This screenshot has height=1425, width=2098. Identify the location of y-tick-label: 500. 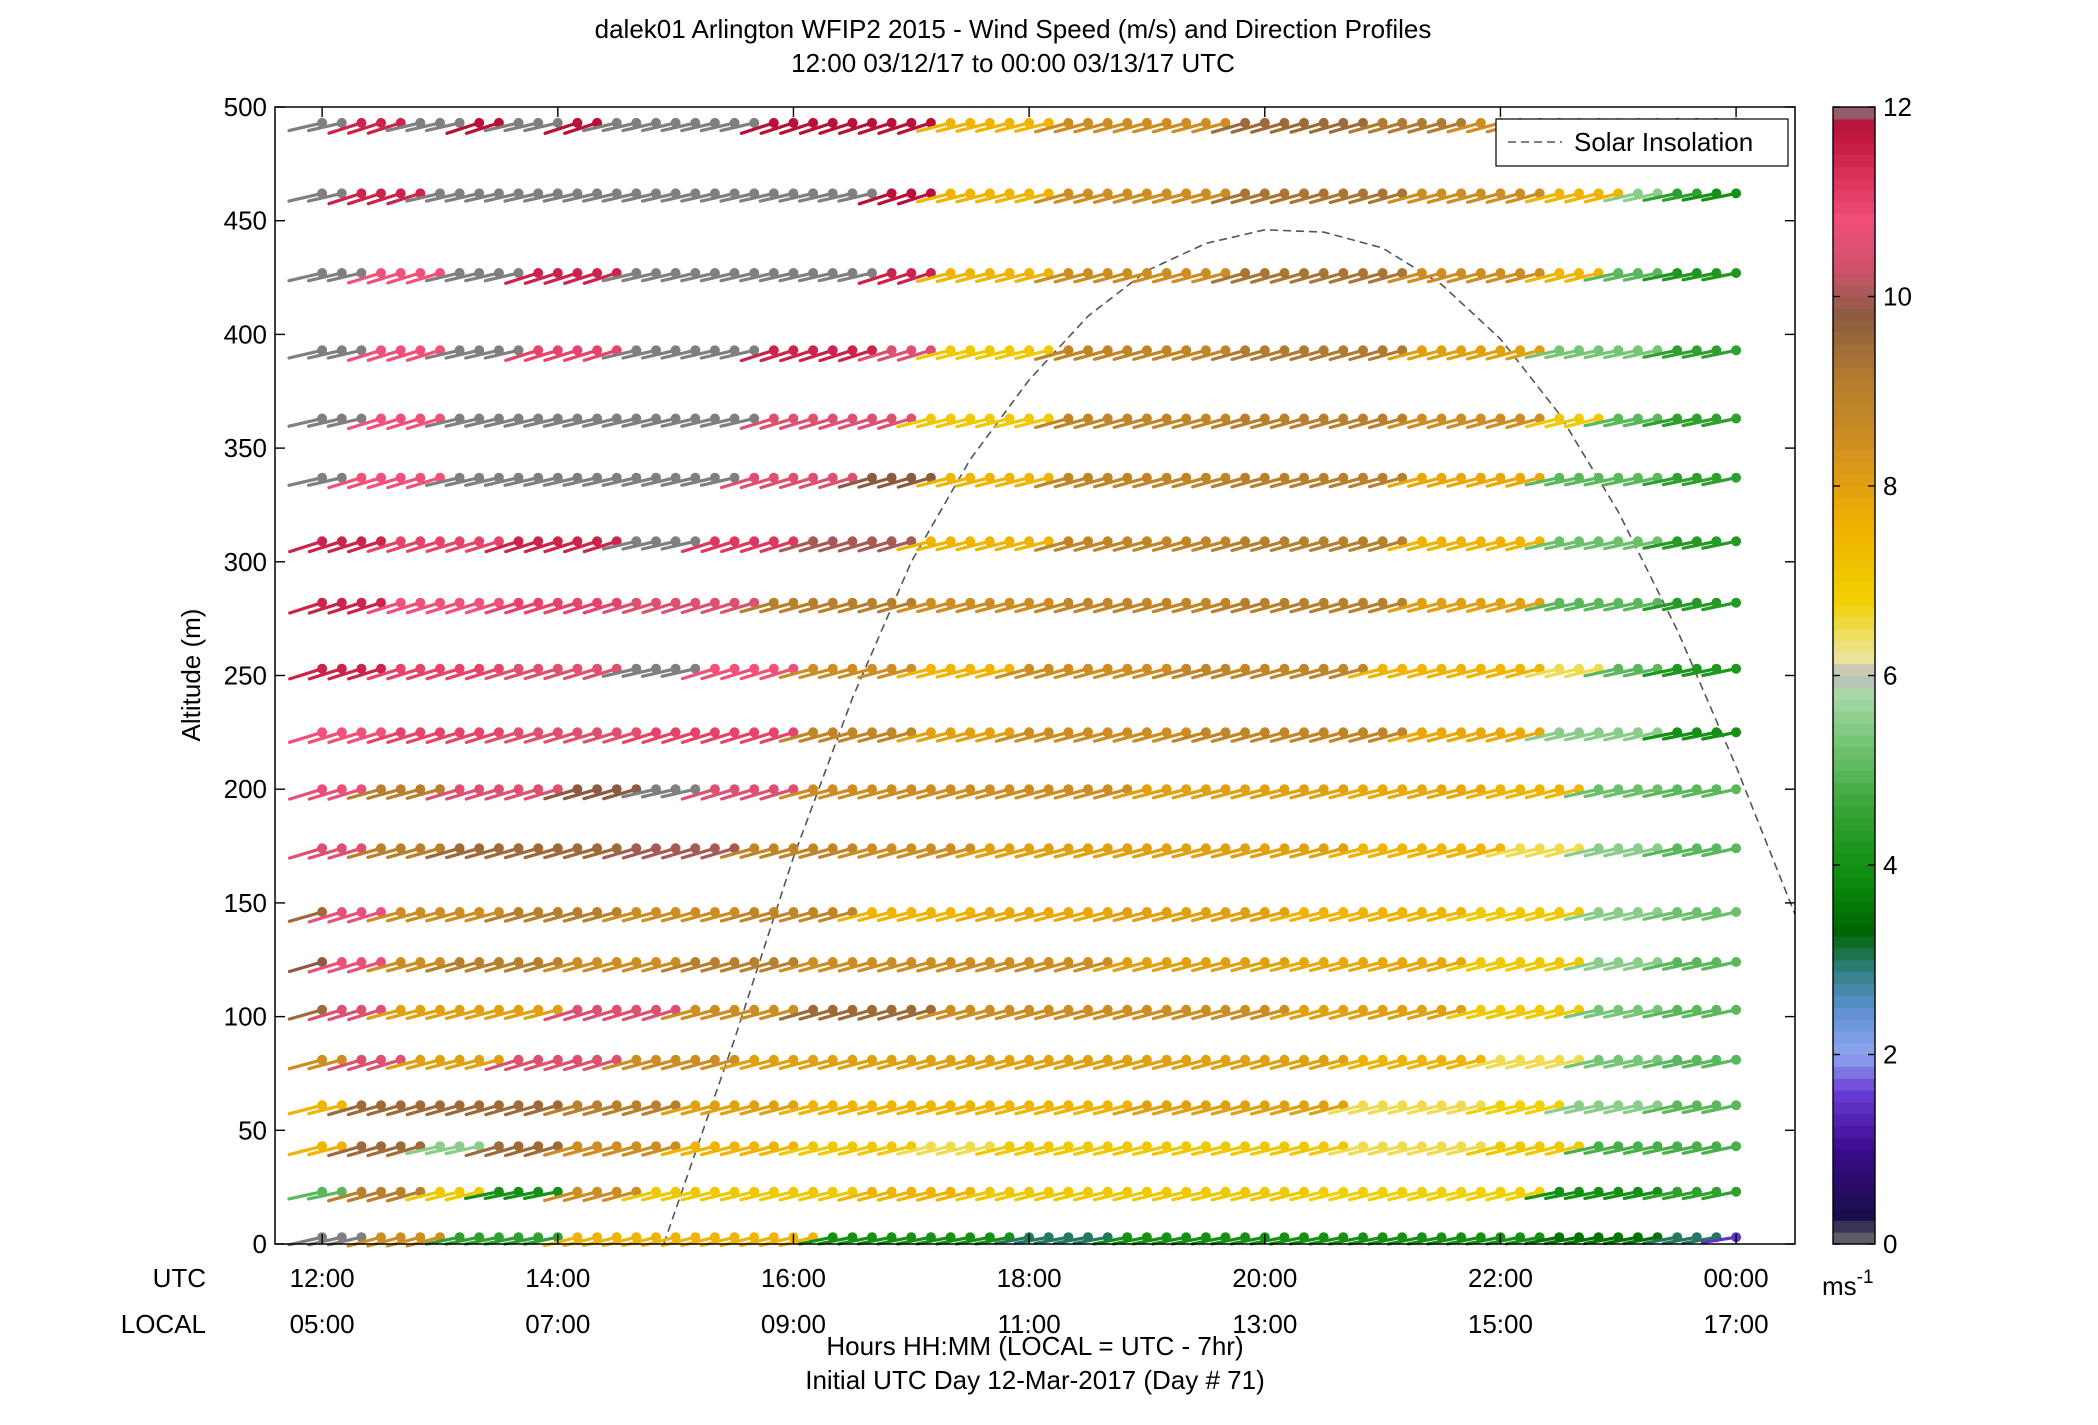
(245, 107).